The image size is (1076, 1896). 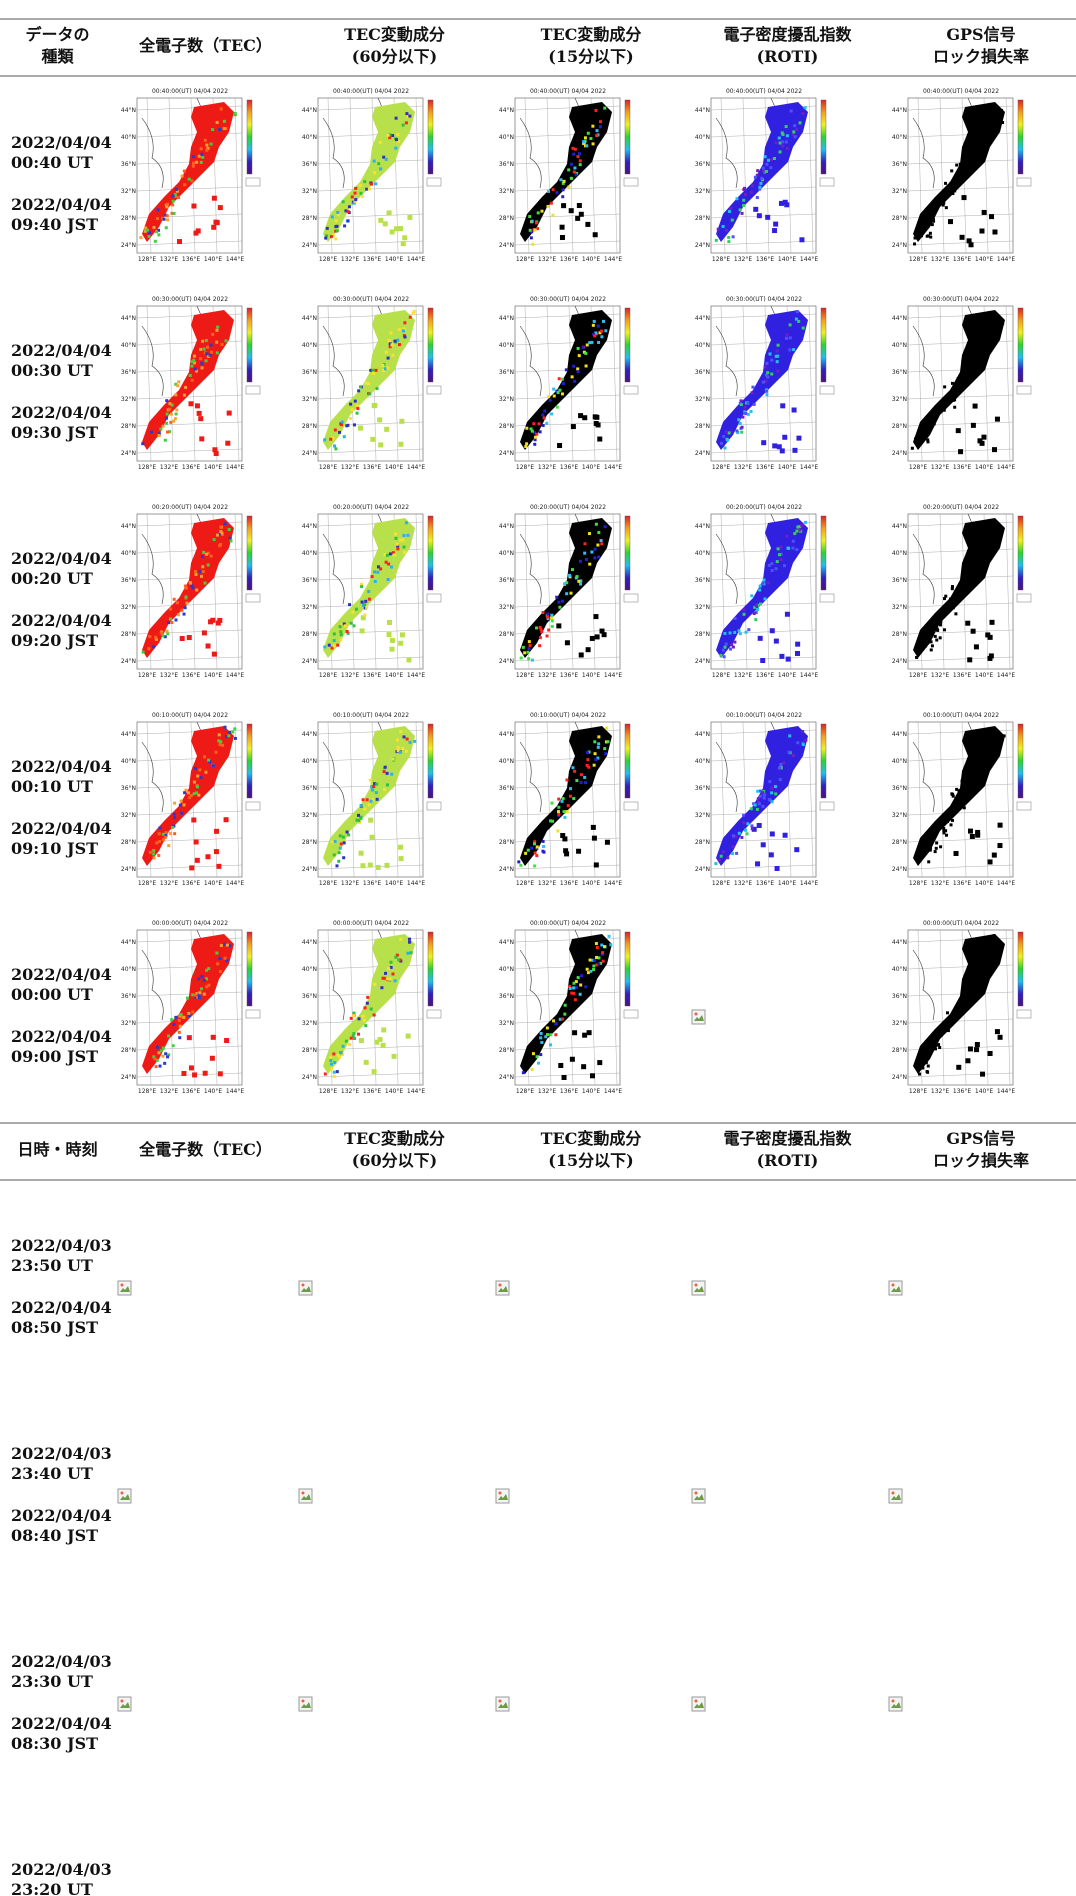 What do you see at coordinates (591, 675) in the screenshot?
I see `lon-label: 140°E` at bounding box center [591, 675].